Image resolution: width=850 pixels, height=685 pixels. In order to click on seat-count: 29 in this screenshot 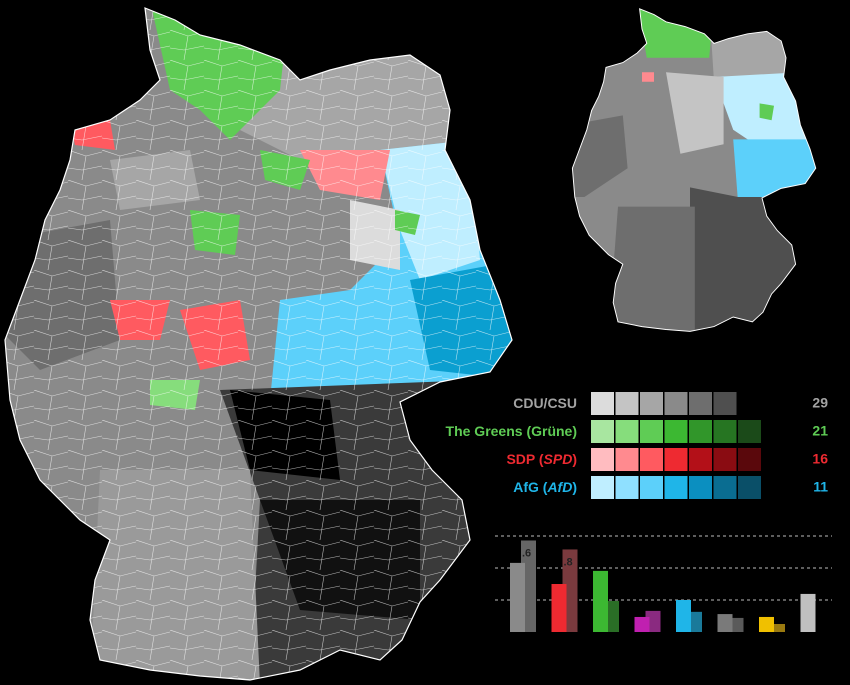, I will do `click(820, 403)`.